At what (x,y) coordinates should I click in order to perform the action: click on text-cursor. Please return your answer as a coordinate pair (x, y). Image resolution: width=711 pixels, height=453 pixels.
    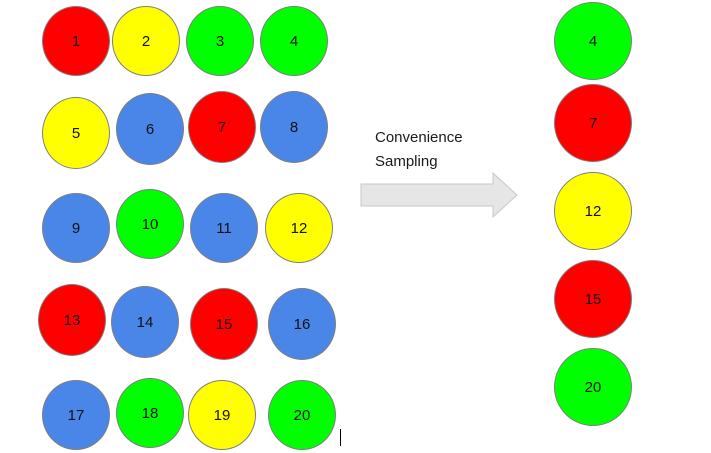
    Looking at the image, I should click on (340, 437).